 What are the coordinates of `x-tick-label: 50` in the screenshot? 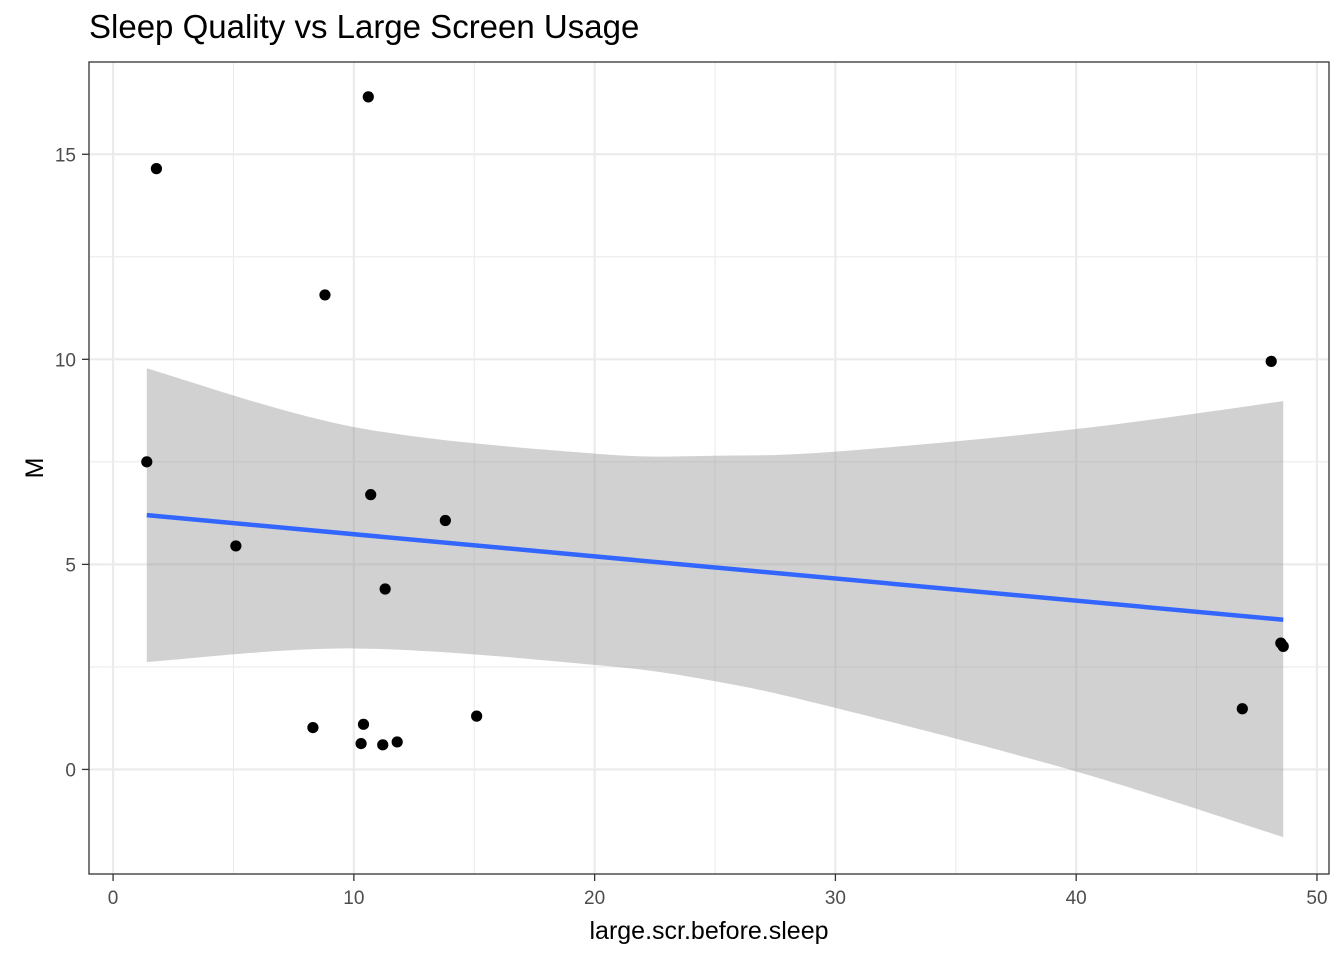 It's located at (1316, 898).